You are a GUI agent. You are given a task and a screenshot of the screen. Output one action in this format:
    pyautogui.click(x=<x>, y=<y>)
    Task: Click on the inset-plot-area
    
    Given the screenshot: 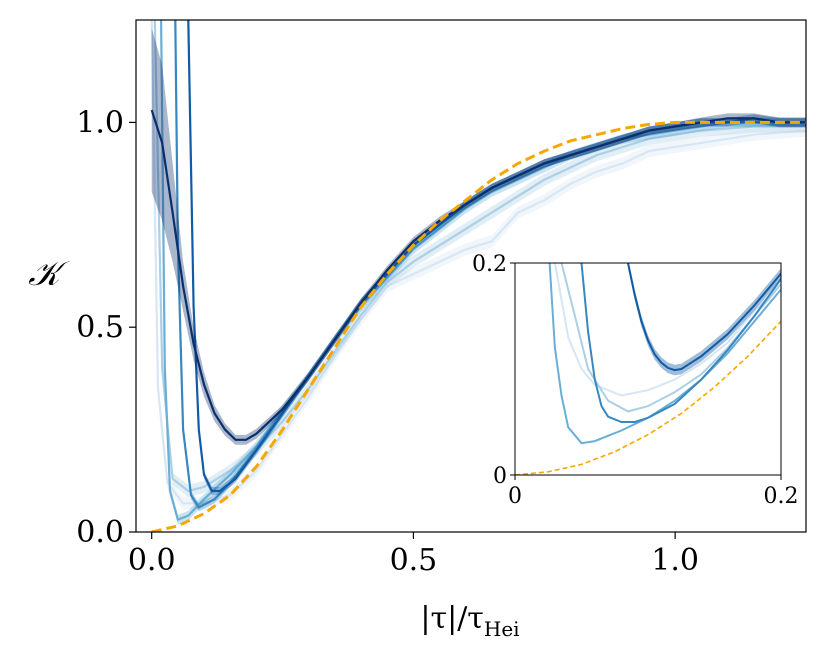 What is the action you would take?
    pyautogui.click(x=648, y=369)
    